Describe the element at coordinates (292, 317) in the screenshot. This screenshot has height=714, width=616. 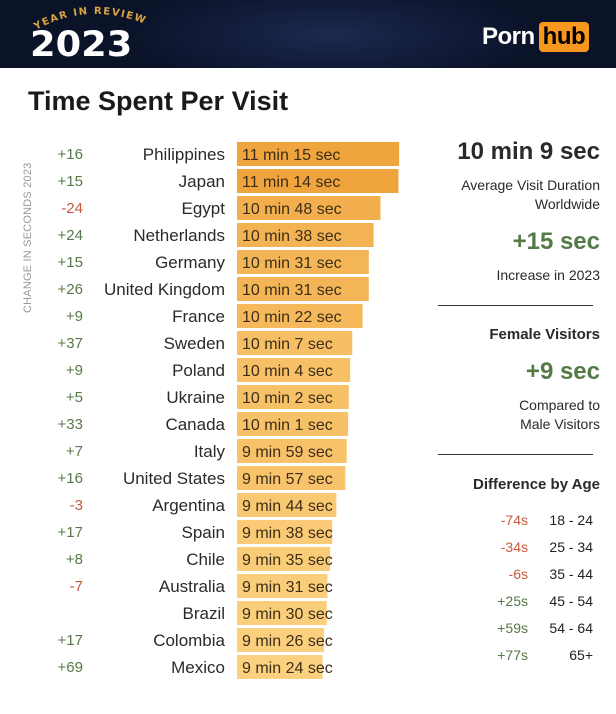
I see `bar-value-label: 10 min 22 sec` at that location.